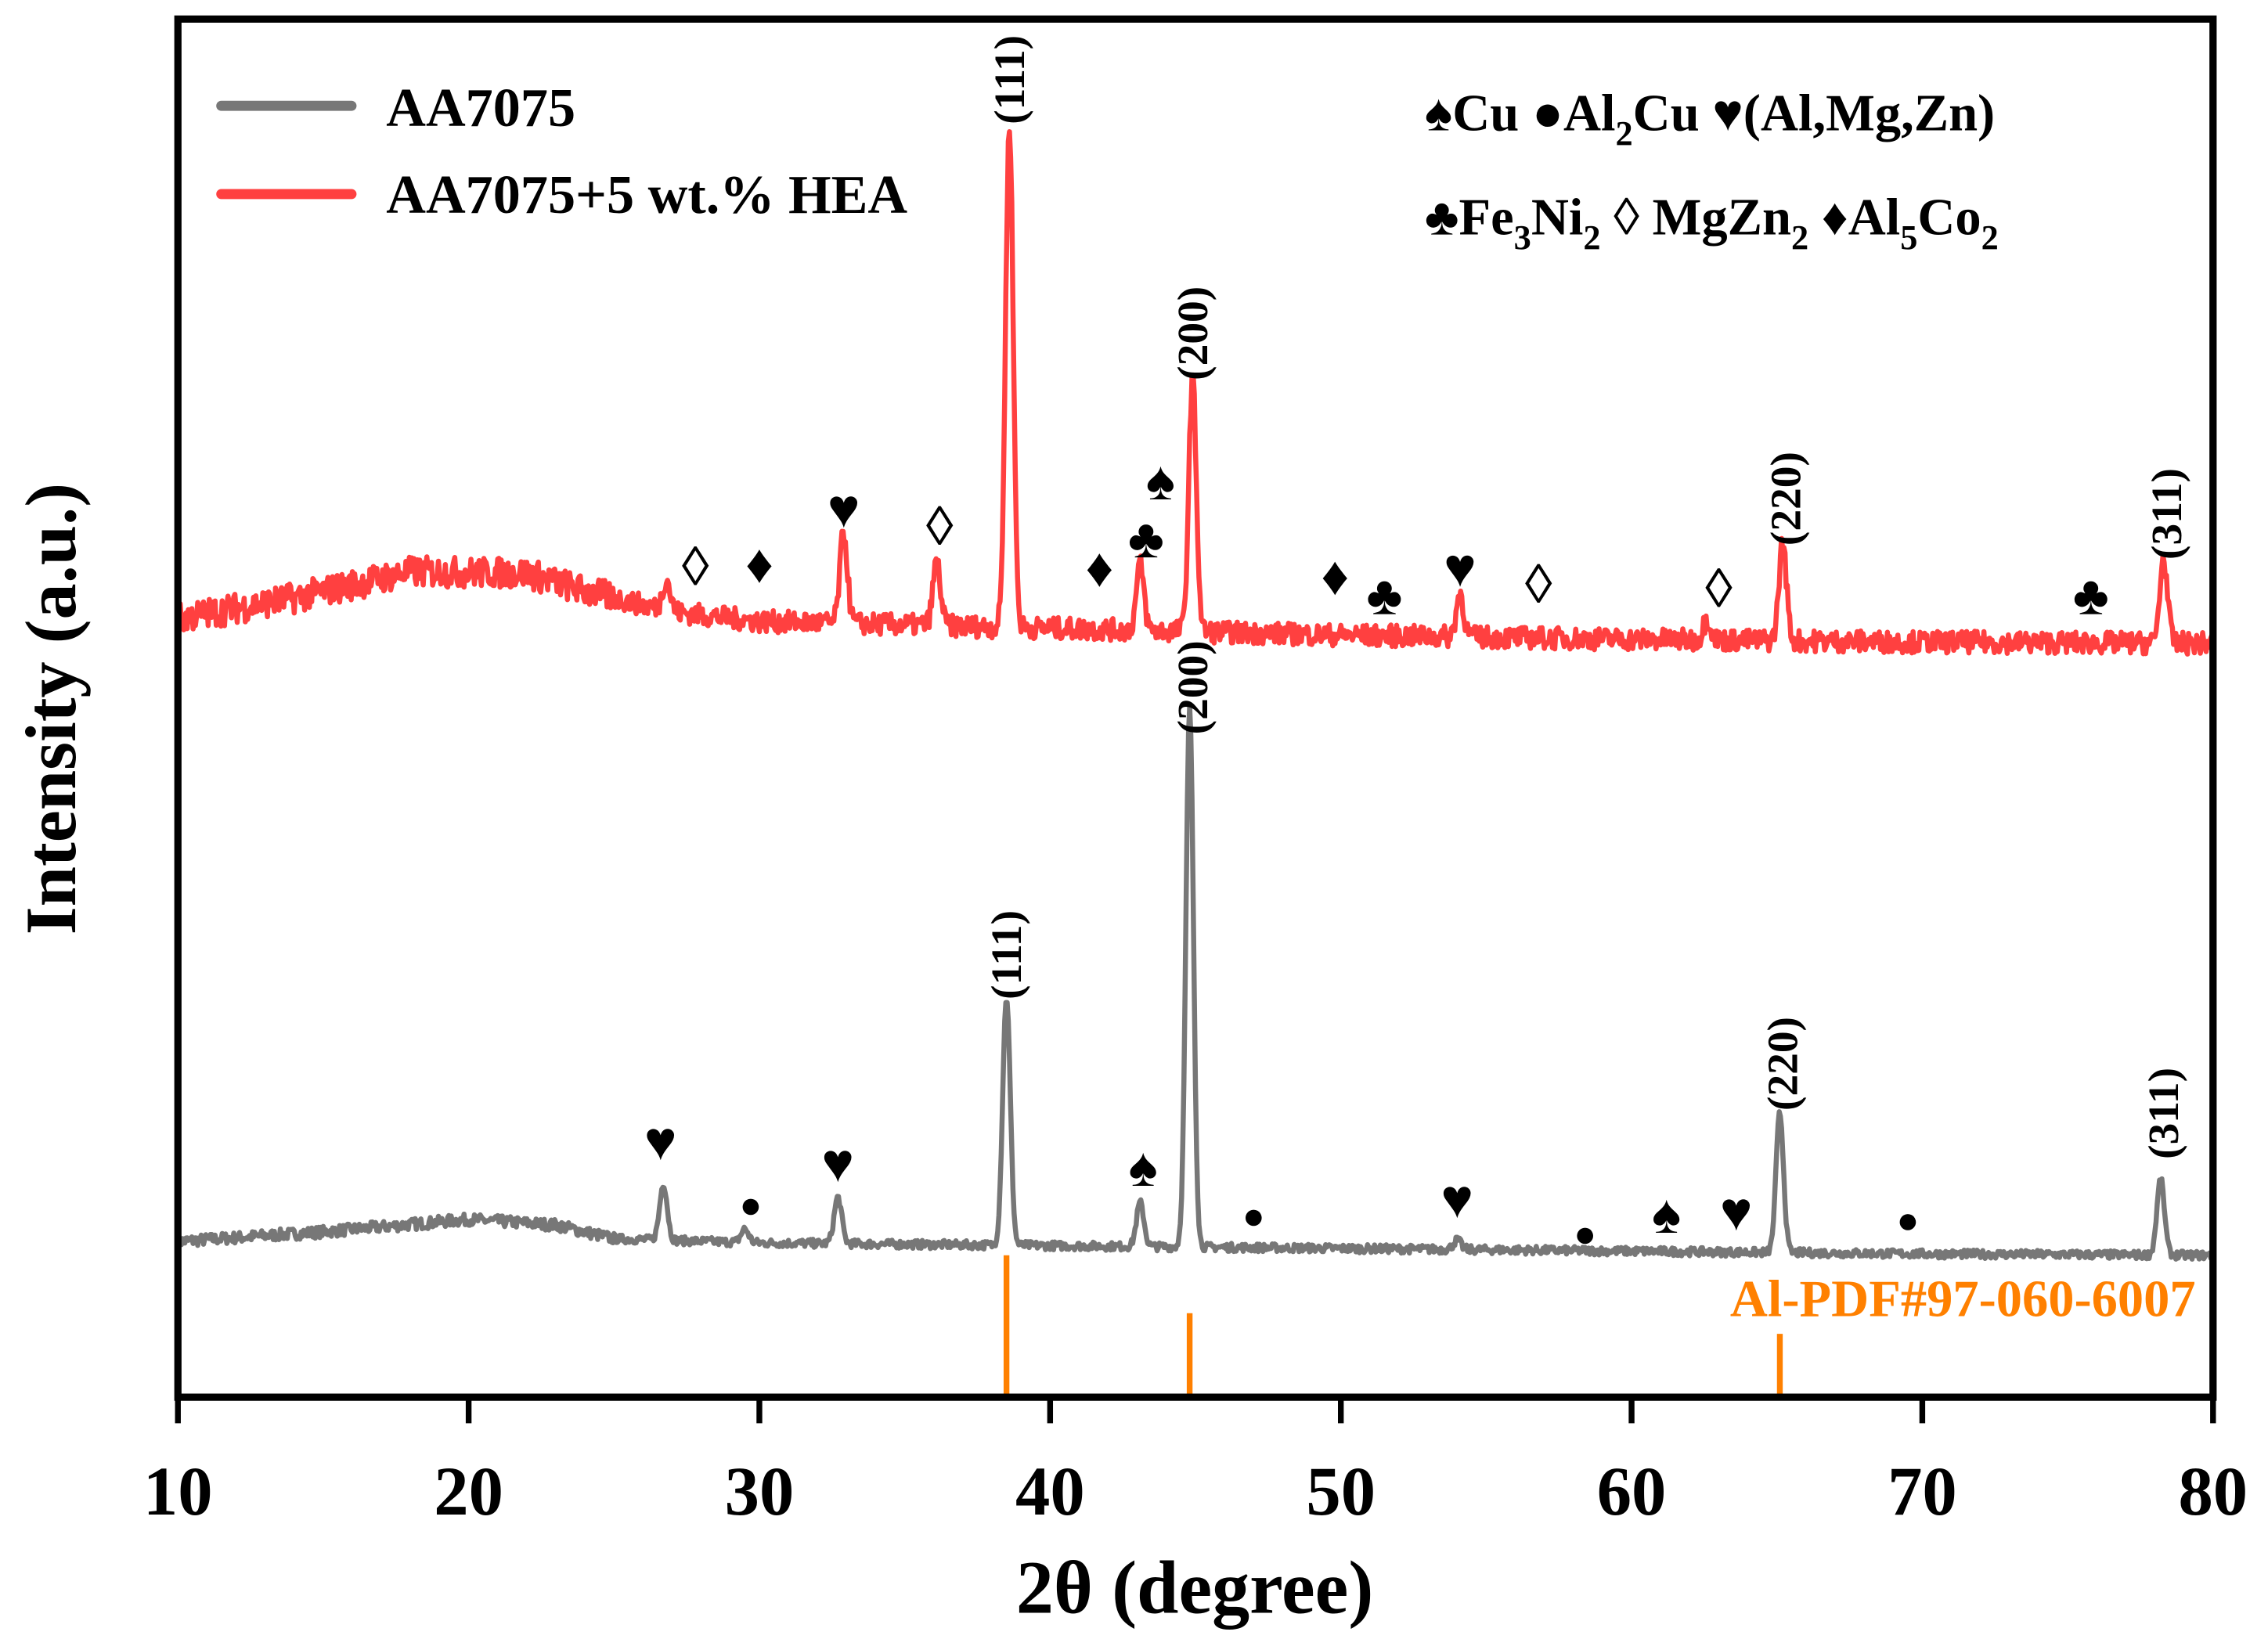 The height and width of the screenshot is (1639, 2268). I want to click on phase-legend-row-1: ♠Cu ●Al2Cu ♥(Al,Mg,Zn), so click(1710, 119).